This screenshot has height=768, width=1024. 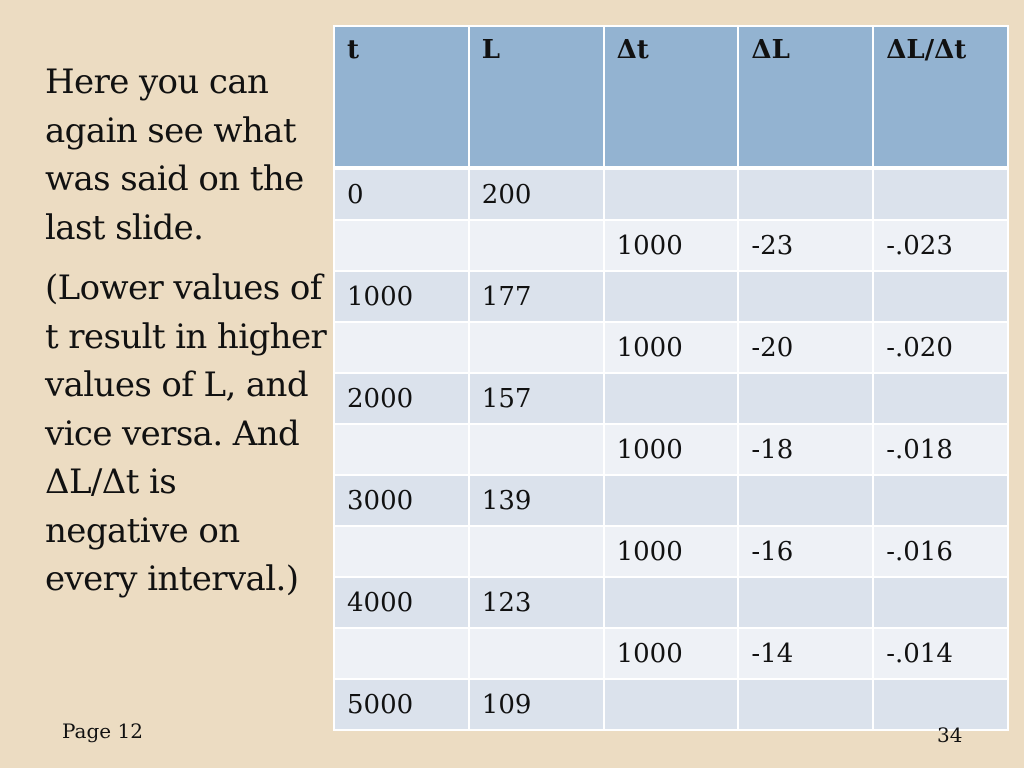 What do you see at coordinates (950, 735) in the screenshot?
I see `slide-number: 34` at bounding box center [950, 735].